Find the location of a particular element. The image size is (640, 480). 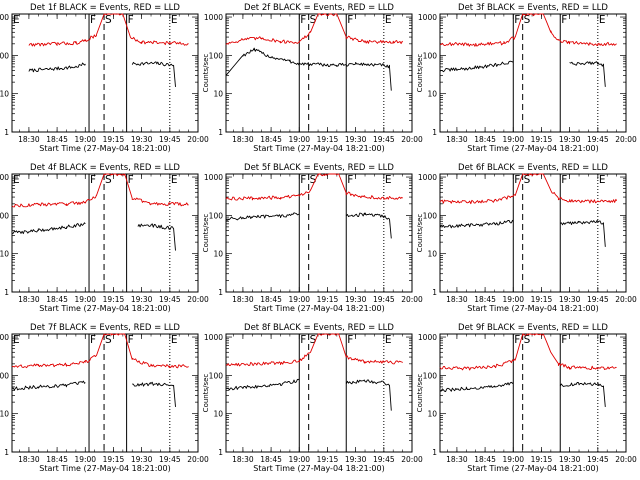

panel-title: Det 4f BLACK = Events, RED = LLD is located at coordinates (105, 168).